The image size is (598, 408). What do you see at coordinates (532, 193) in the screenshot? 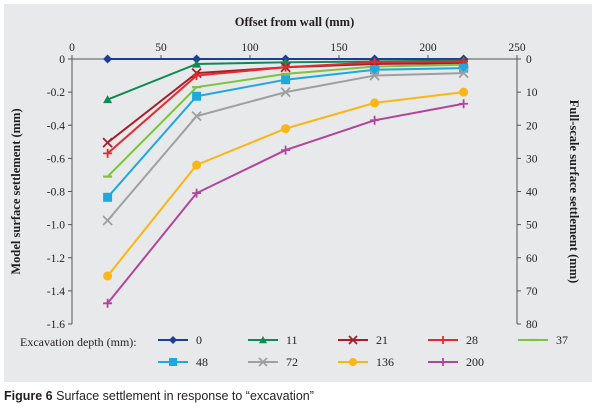
I see `y2-tick-label: 40` at bounding box center [532, 193].